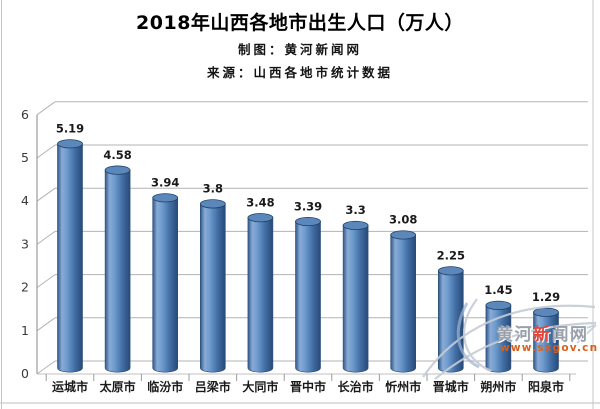  What do you see at coordinates (451, 256) in the screenshot?
I see `value-label: 2.25` at bounding box center [451, 256].